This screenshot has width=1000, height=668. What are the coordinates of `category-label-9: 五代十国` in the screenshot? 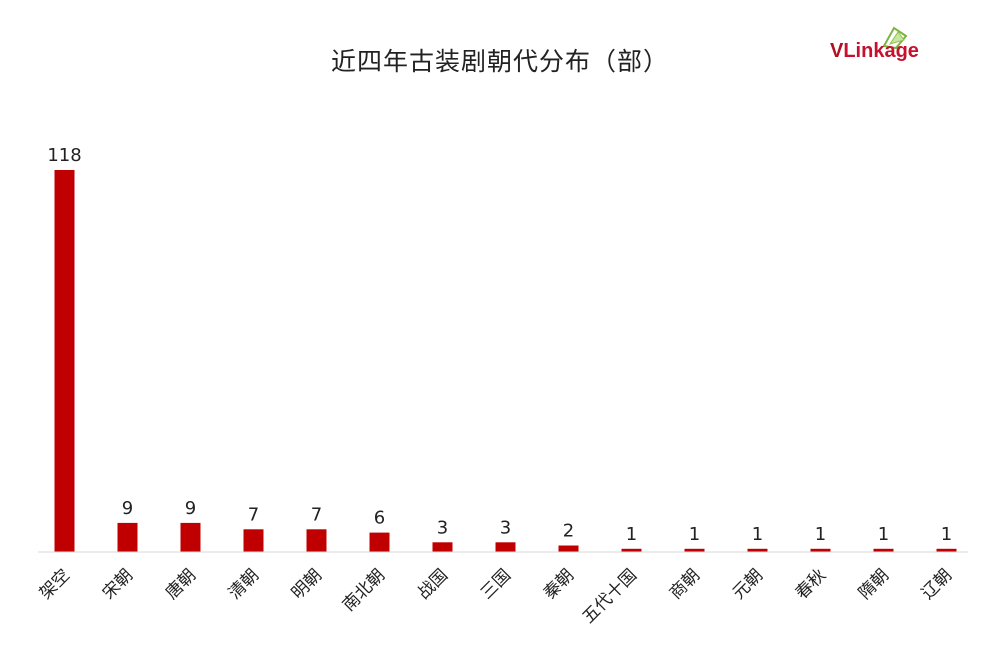 It's located at (610, 596).